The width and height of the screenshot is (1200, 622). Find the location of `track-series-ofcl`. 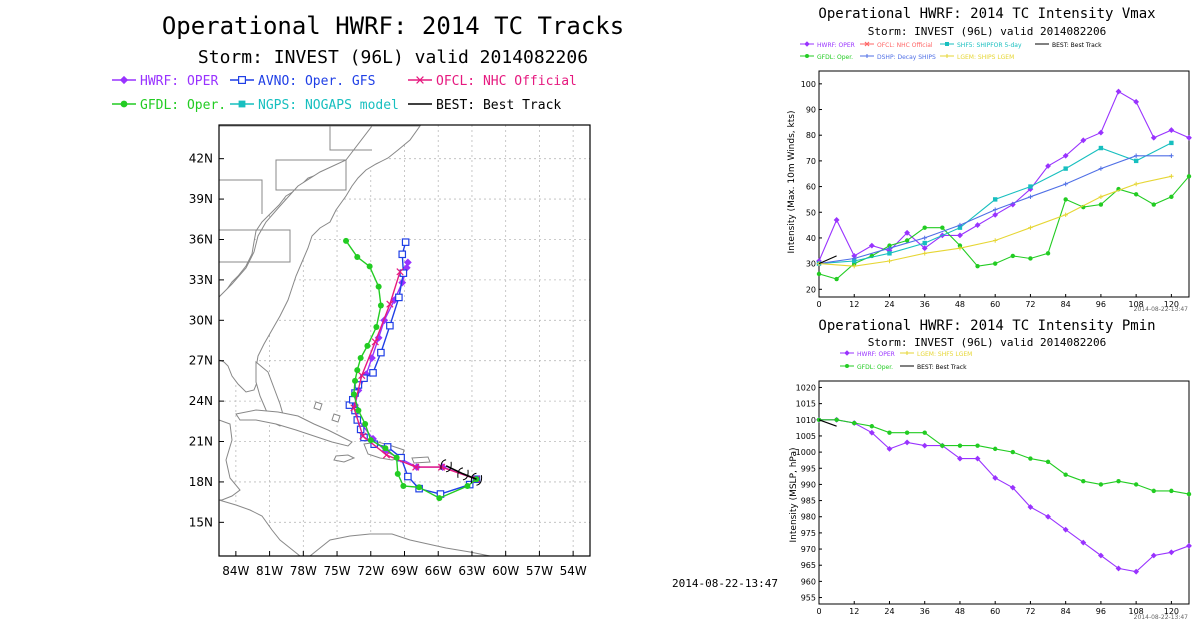

track-series-ofcl is located at coordinates (415, 375).